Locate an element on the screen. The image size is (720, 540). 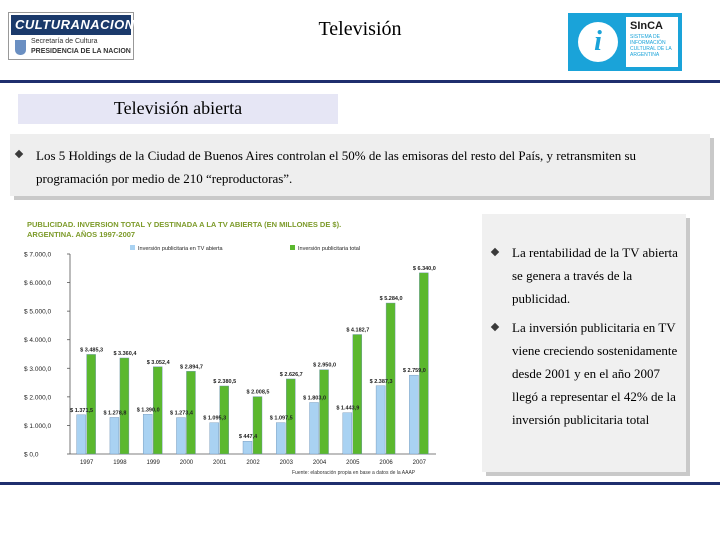
sinca-brand: SInCA is located at coordinates (646, 26).